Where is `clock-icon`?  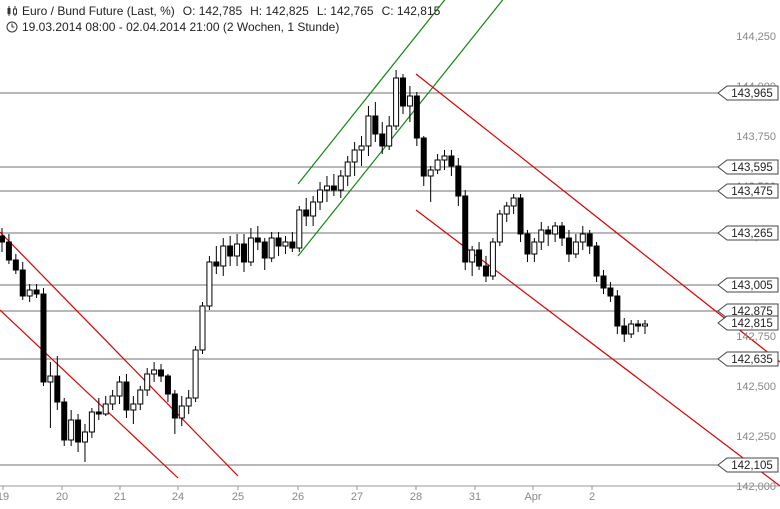 clock-icon is located at coordinates (12, 27).